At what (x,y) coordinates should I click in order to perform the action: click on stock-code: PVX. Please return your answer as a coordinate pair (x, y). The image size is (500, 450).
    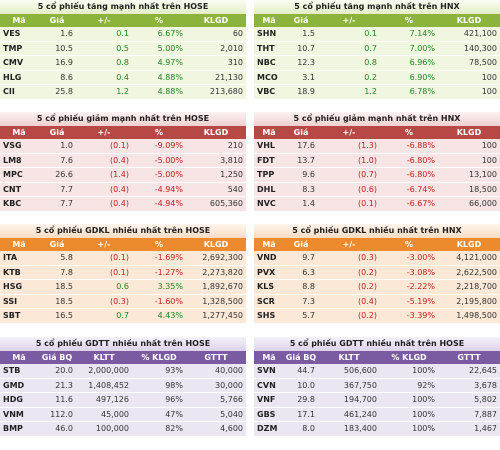
    Looking at the image, I should click on (266, 272).